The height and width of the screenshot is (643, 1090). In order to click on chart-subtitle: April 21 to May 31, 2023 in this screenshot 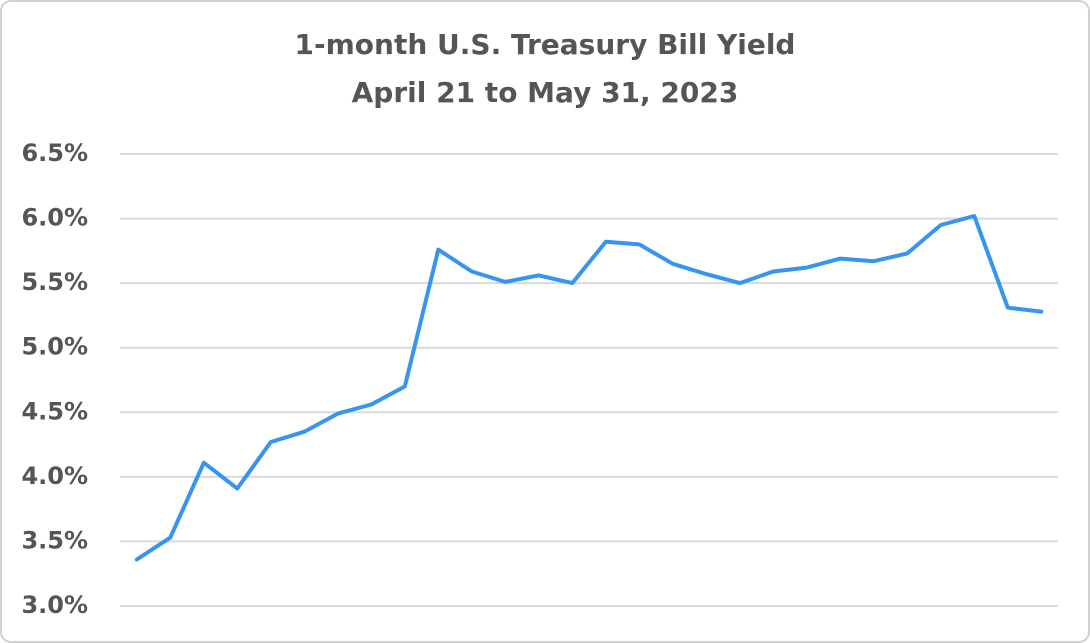, I will do `click(545, 92)`.